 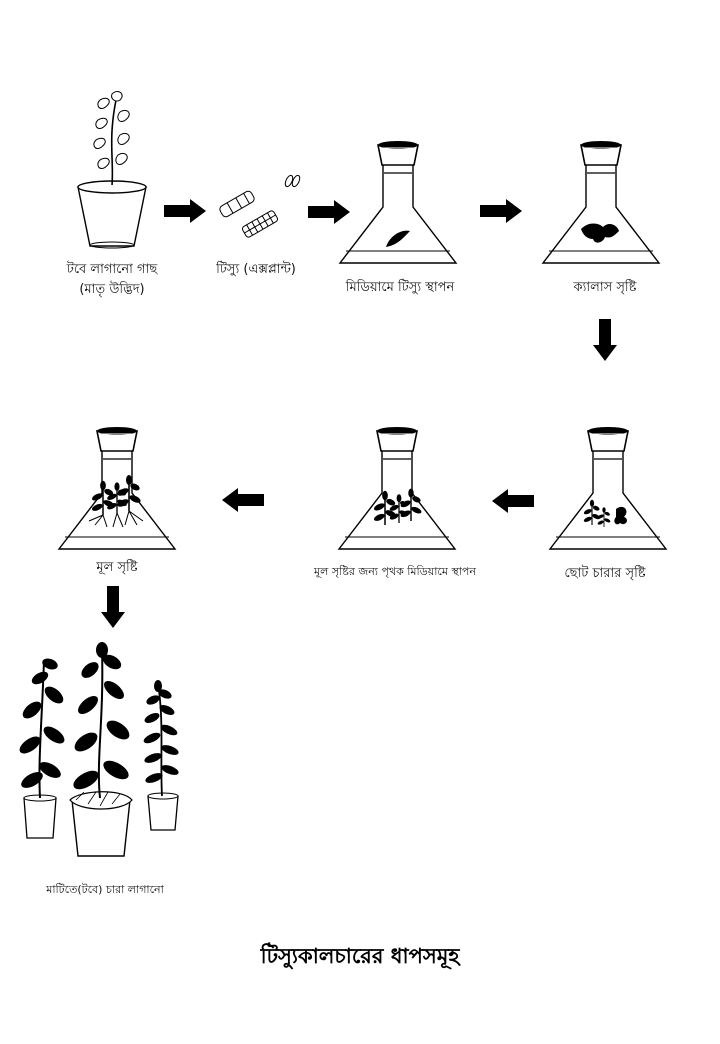 I want to click on label-media: মিডিয়ামে টিস্যু স্থাপন, so click(x=400, y=287).